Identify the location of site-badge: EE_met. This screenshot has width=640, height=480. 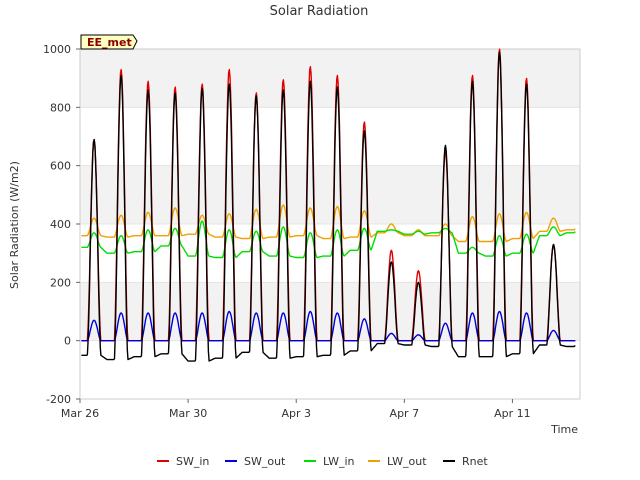
(109, 42).